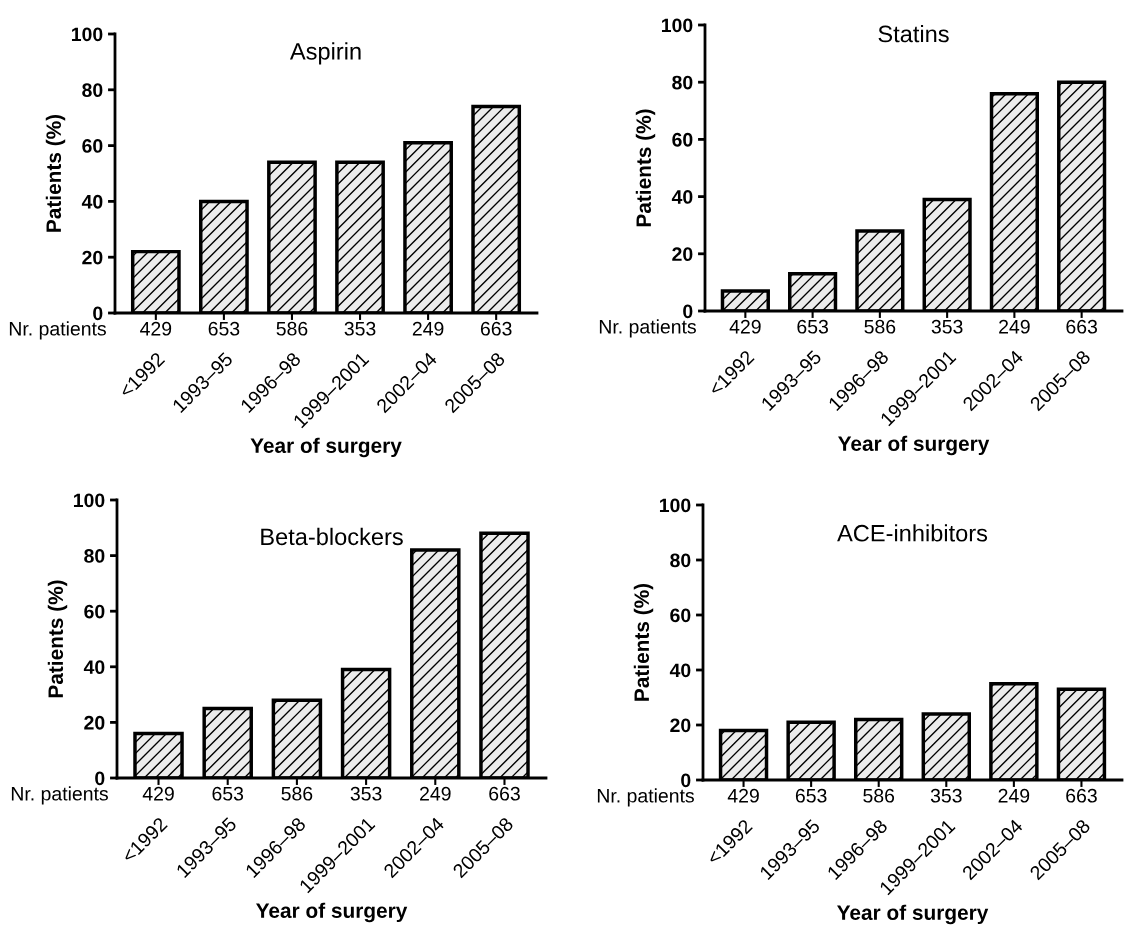  I want to click on text: Beta-blockers, so click(332, 536).